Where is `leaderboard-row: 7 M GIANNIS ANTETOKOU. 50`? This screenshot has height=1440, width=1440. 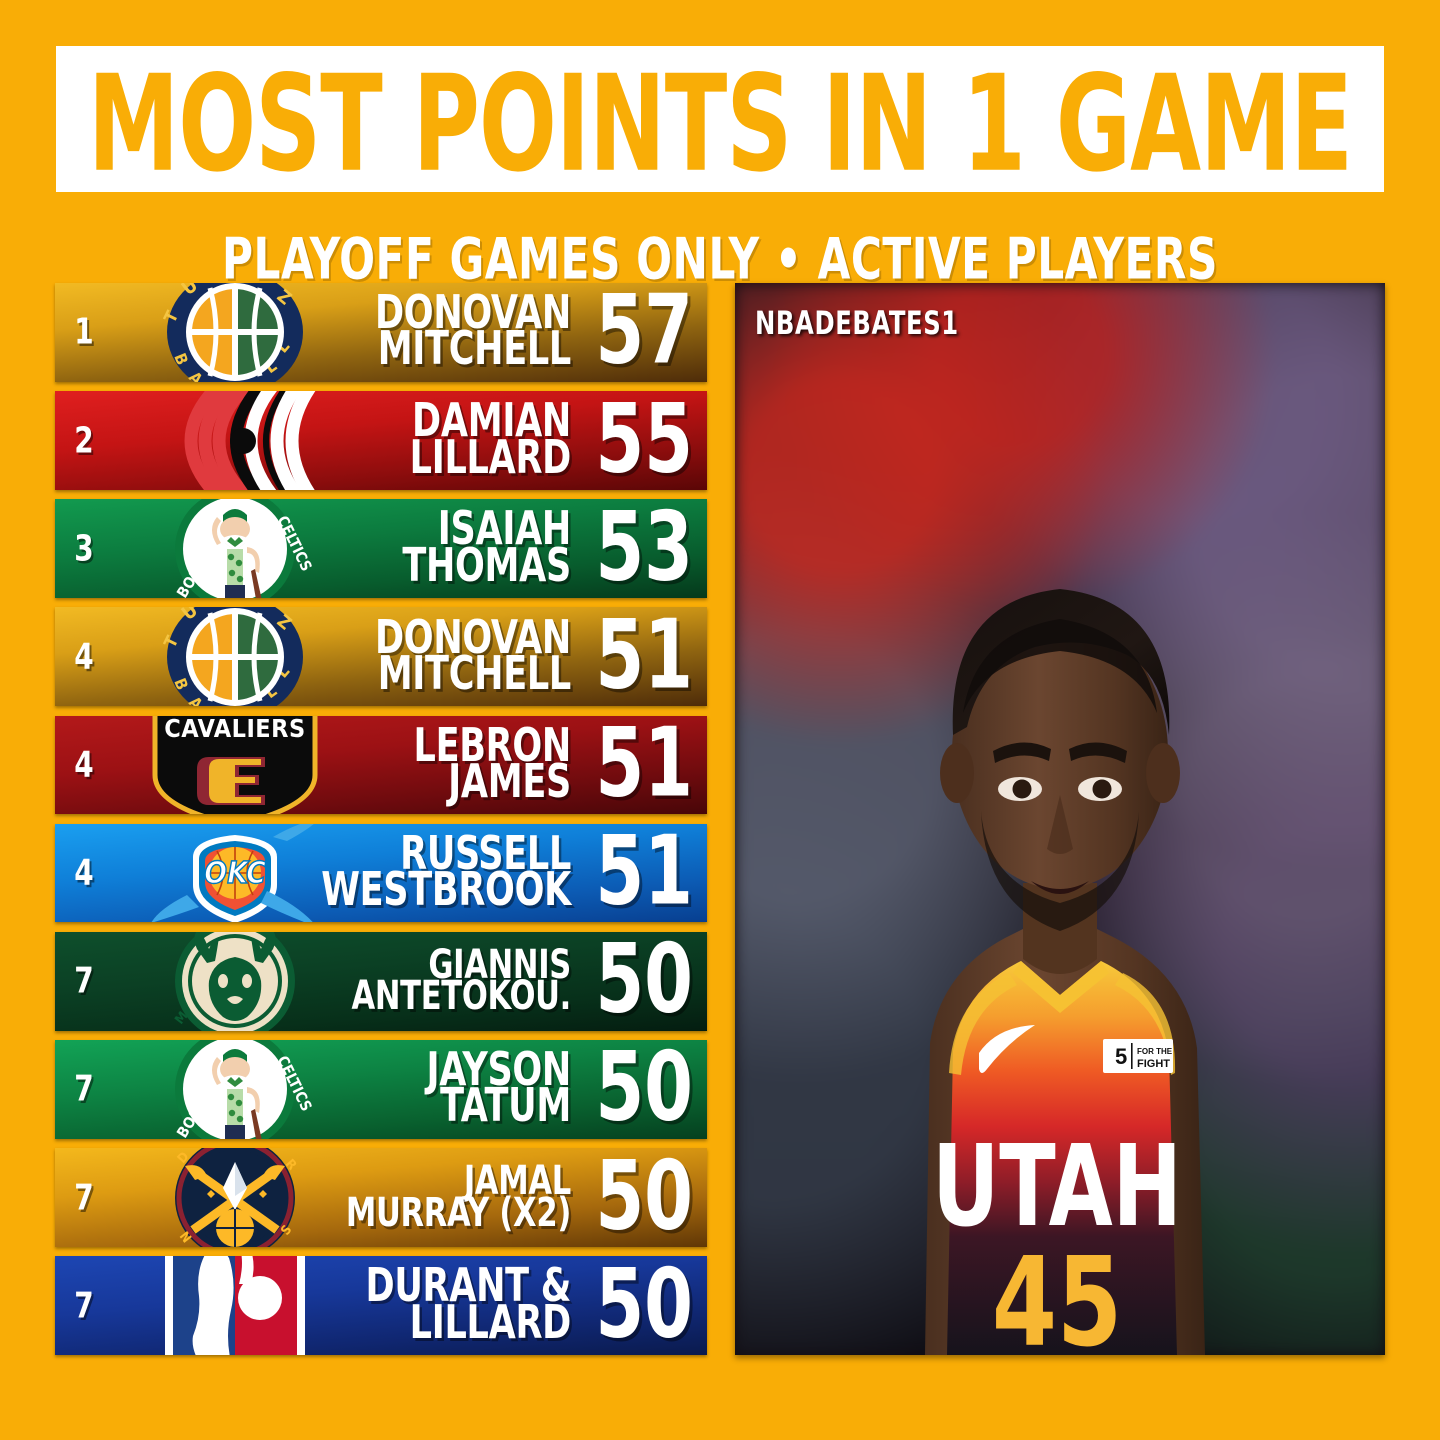
leaderboard-row: 7 M GIANNIS ANTETOKOU. 50 is located at coordinates (381, 981).